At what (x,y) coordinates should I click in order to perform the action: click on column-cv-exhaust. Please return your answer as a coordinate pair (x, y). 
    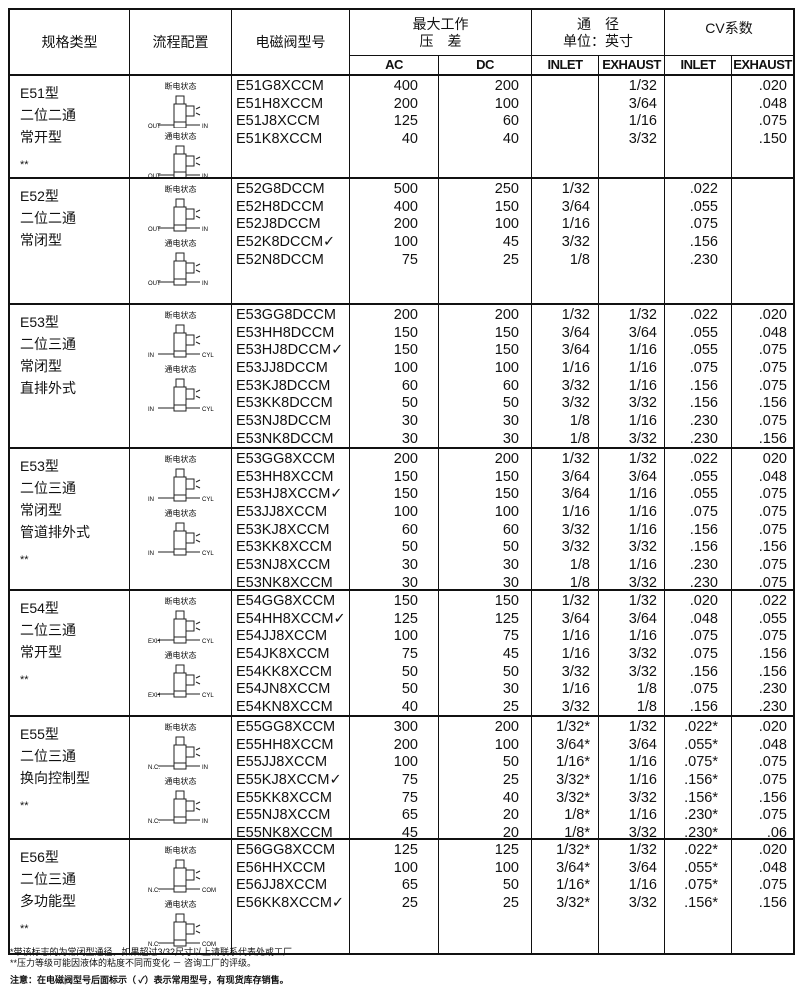
    Looking at the image, I should click on (762, 241).